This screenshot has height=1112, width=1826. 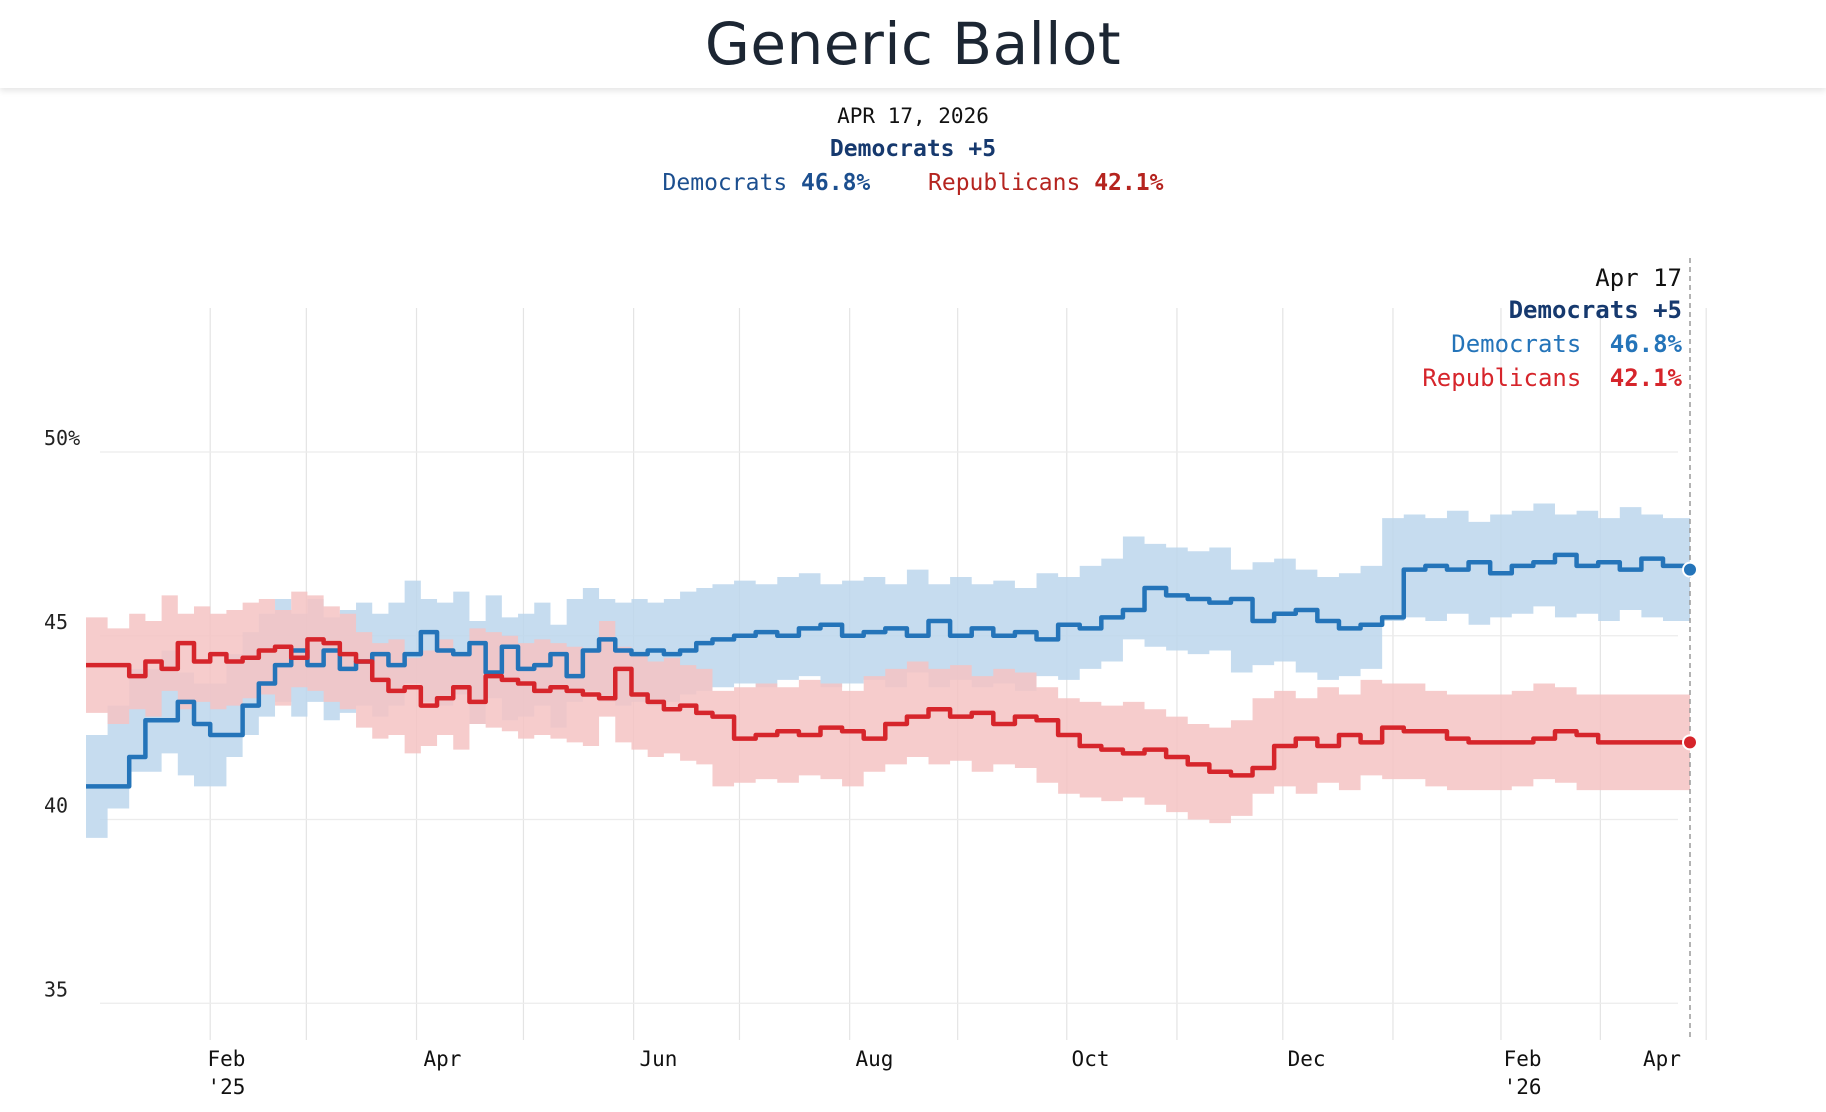 What do you see at coordinates (62, 438) in the screenshot?
I see `y-tick-label-0: 50%` at bounding box center [62, 438].